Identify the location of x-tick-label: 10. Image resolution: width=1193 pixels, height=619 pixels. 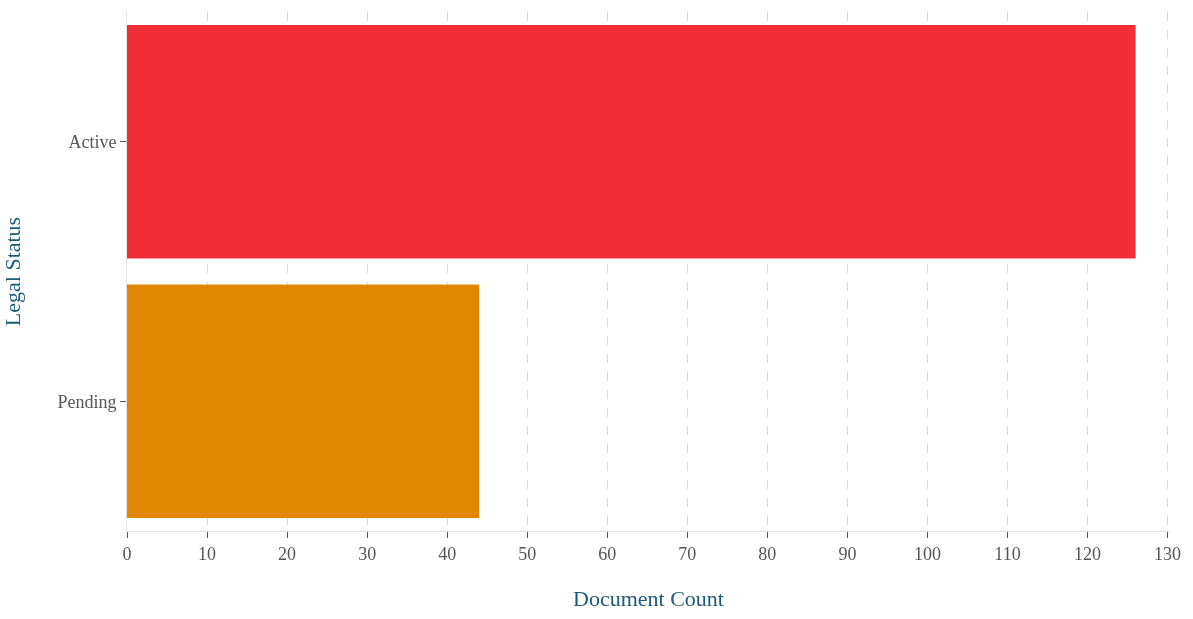
(207, 553).